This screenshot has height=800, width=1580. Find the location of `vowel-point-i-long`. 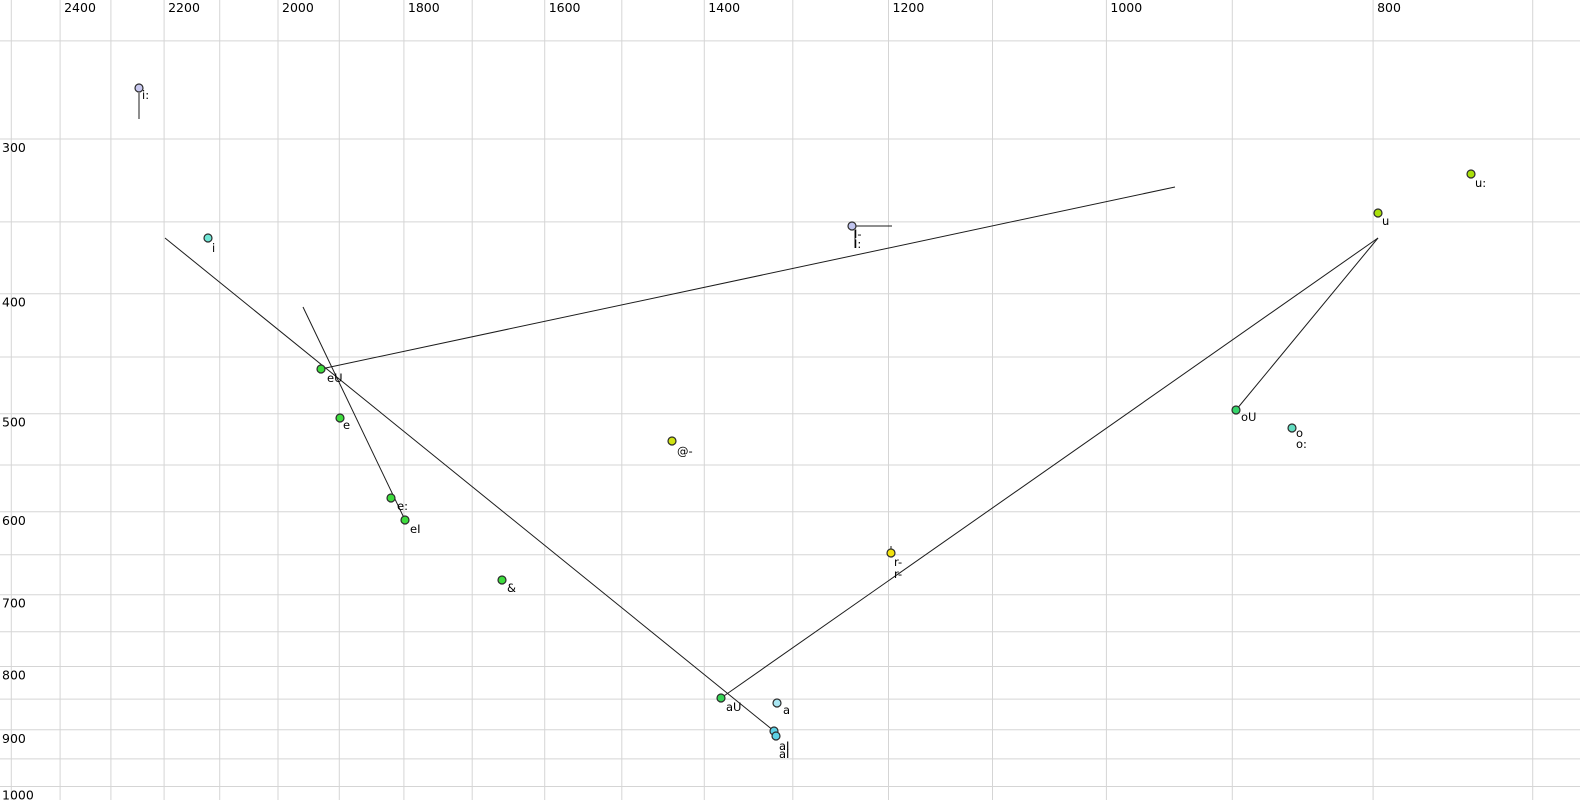

vowel-point-i-long is located at coordinates (139, 88).